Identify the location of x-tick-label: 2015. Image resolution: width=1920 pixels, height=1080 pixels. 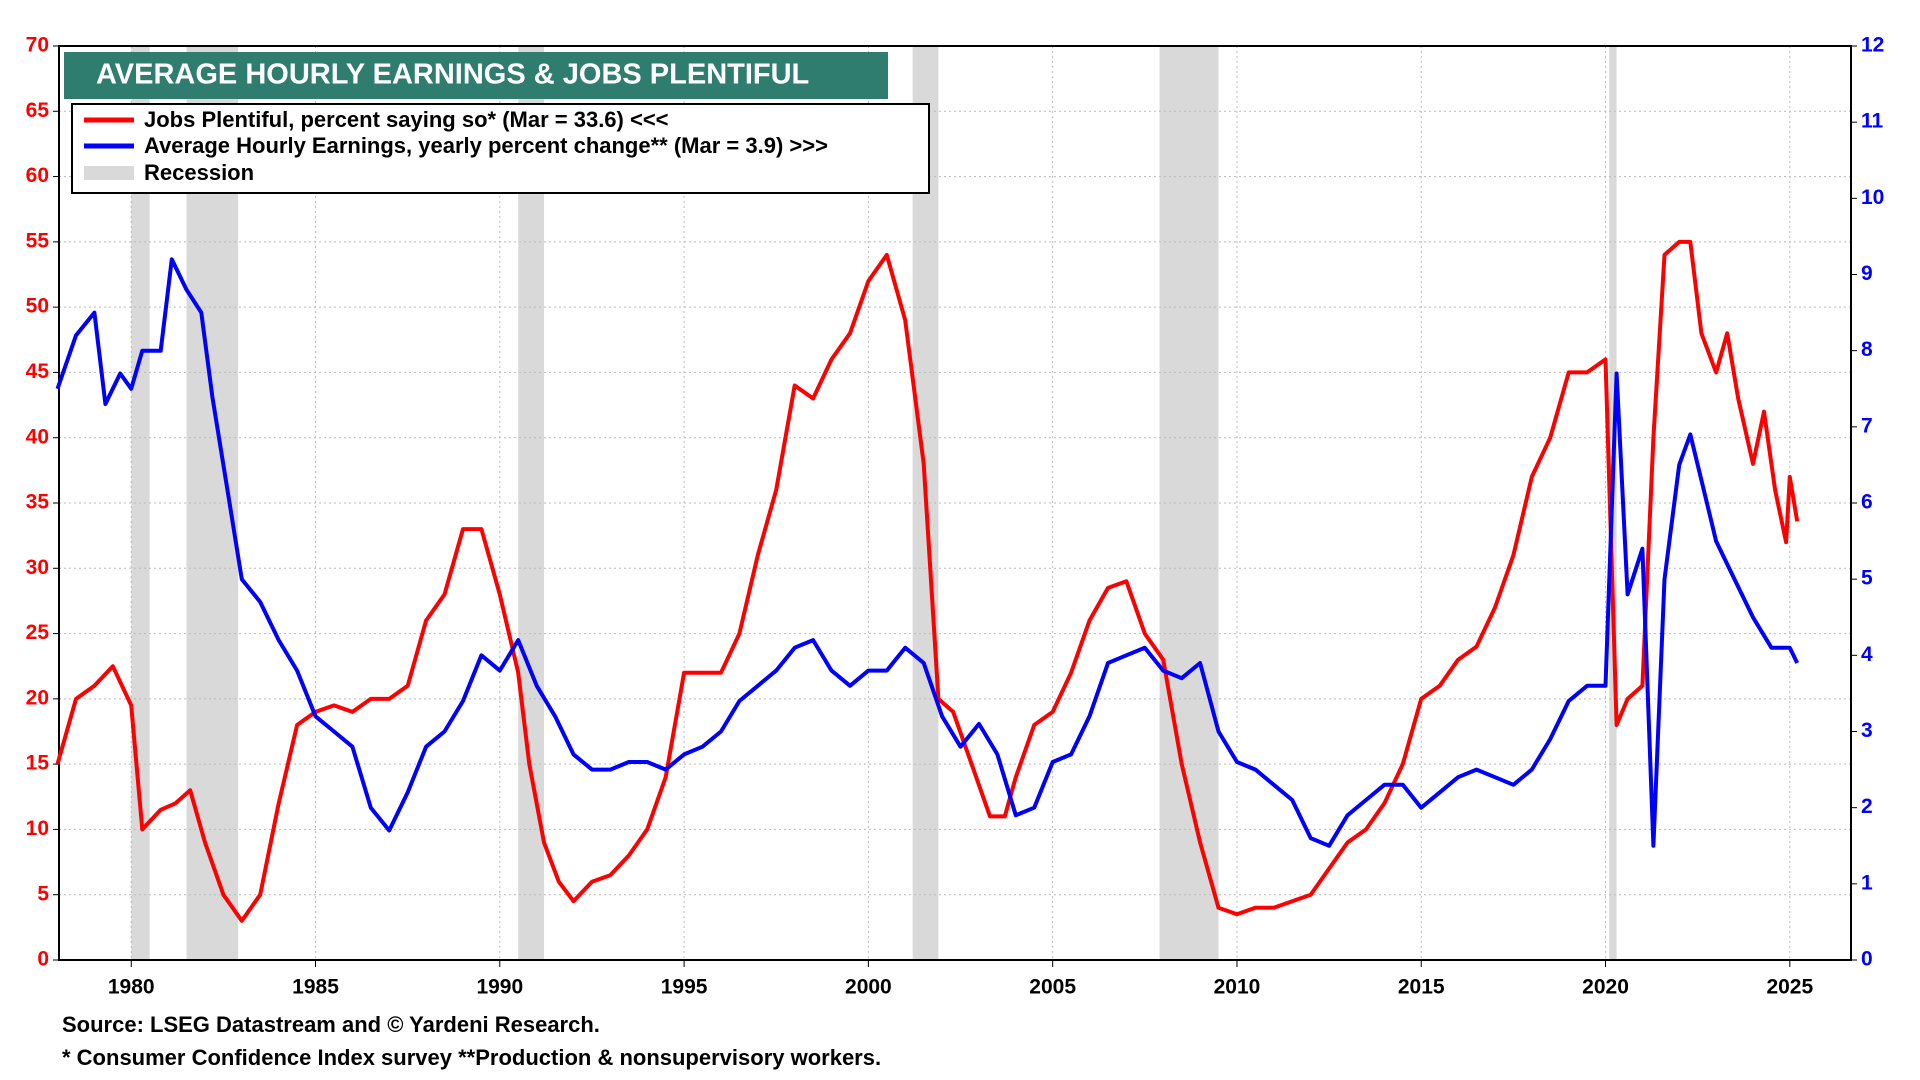
(1421, 987).